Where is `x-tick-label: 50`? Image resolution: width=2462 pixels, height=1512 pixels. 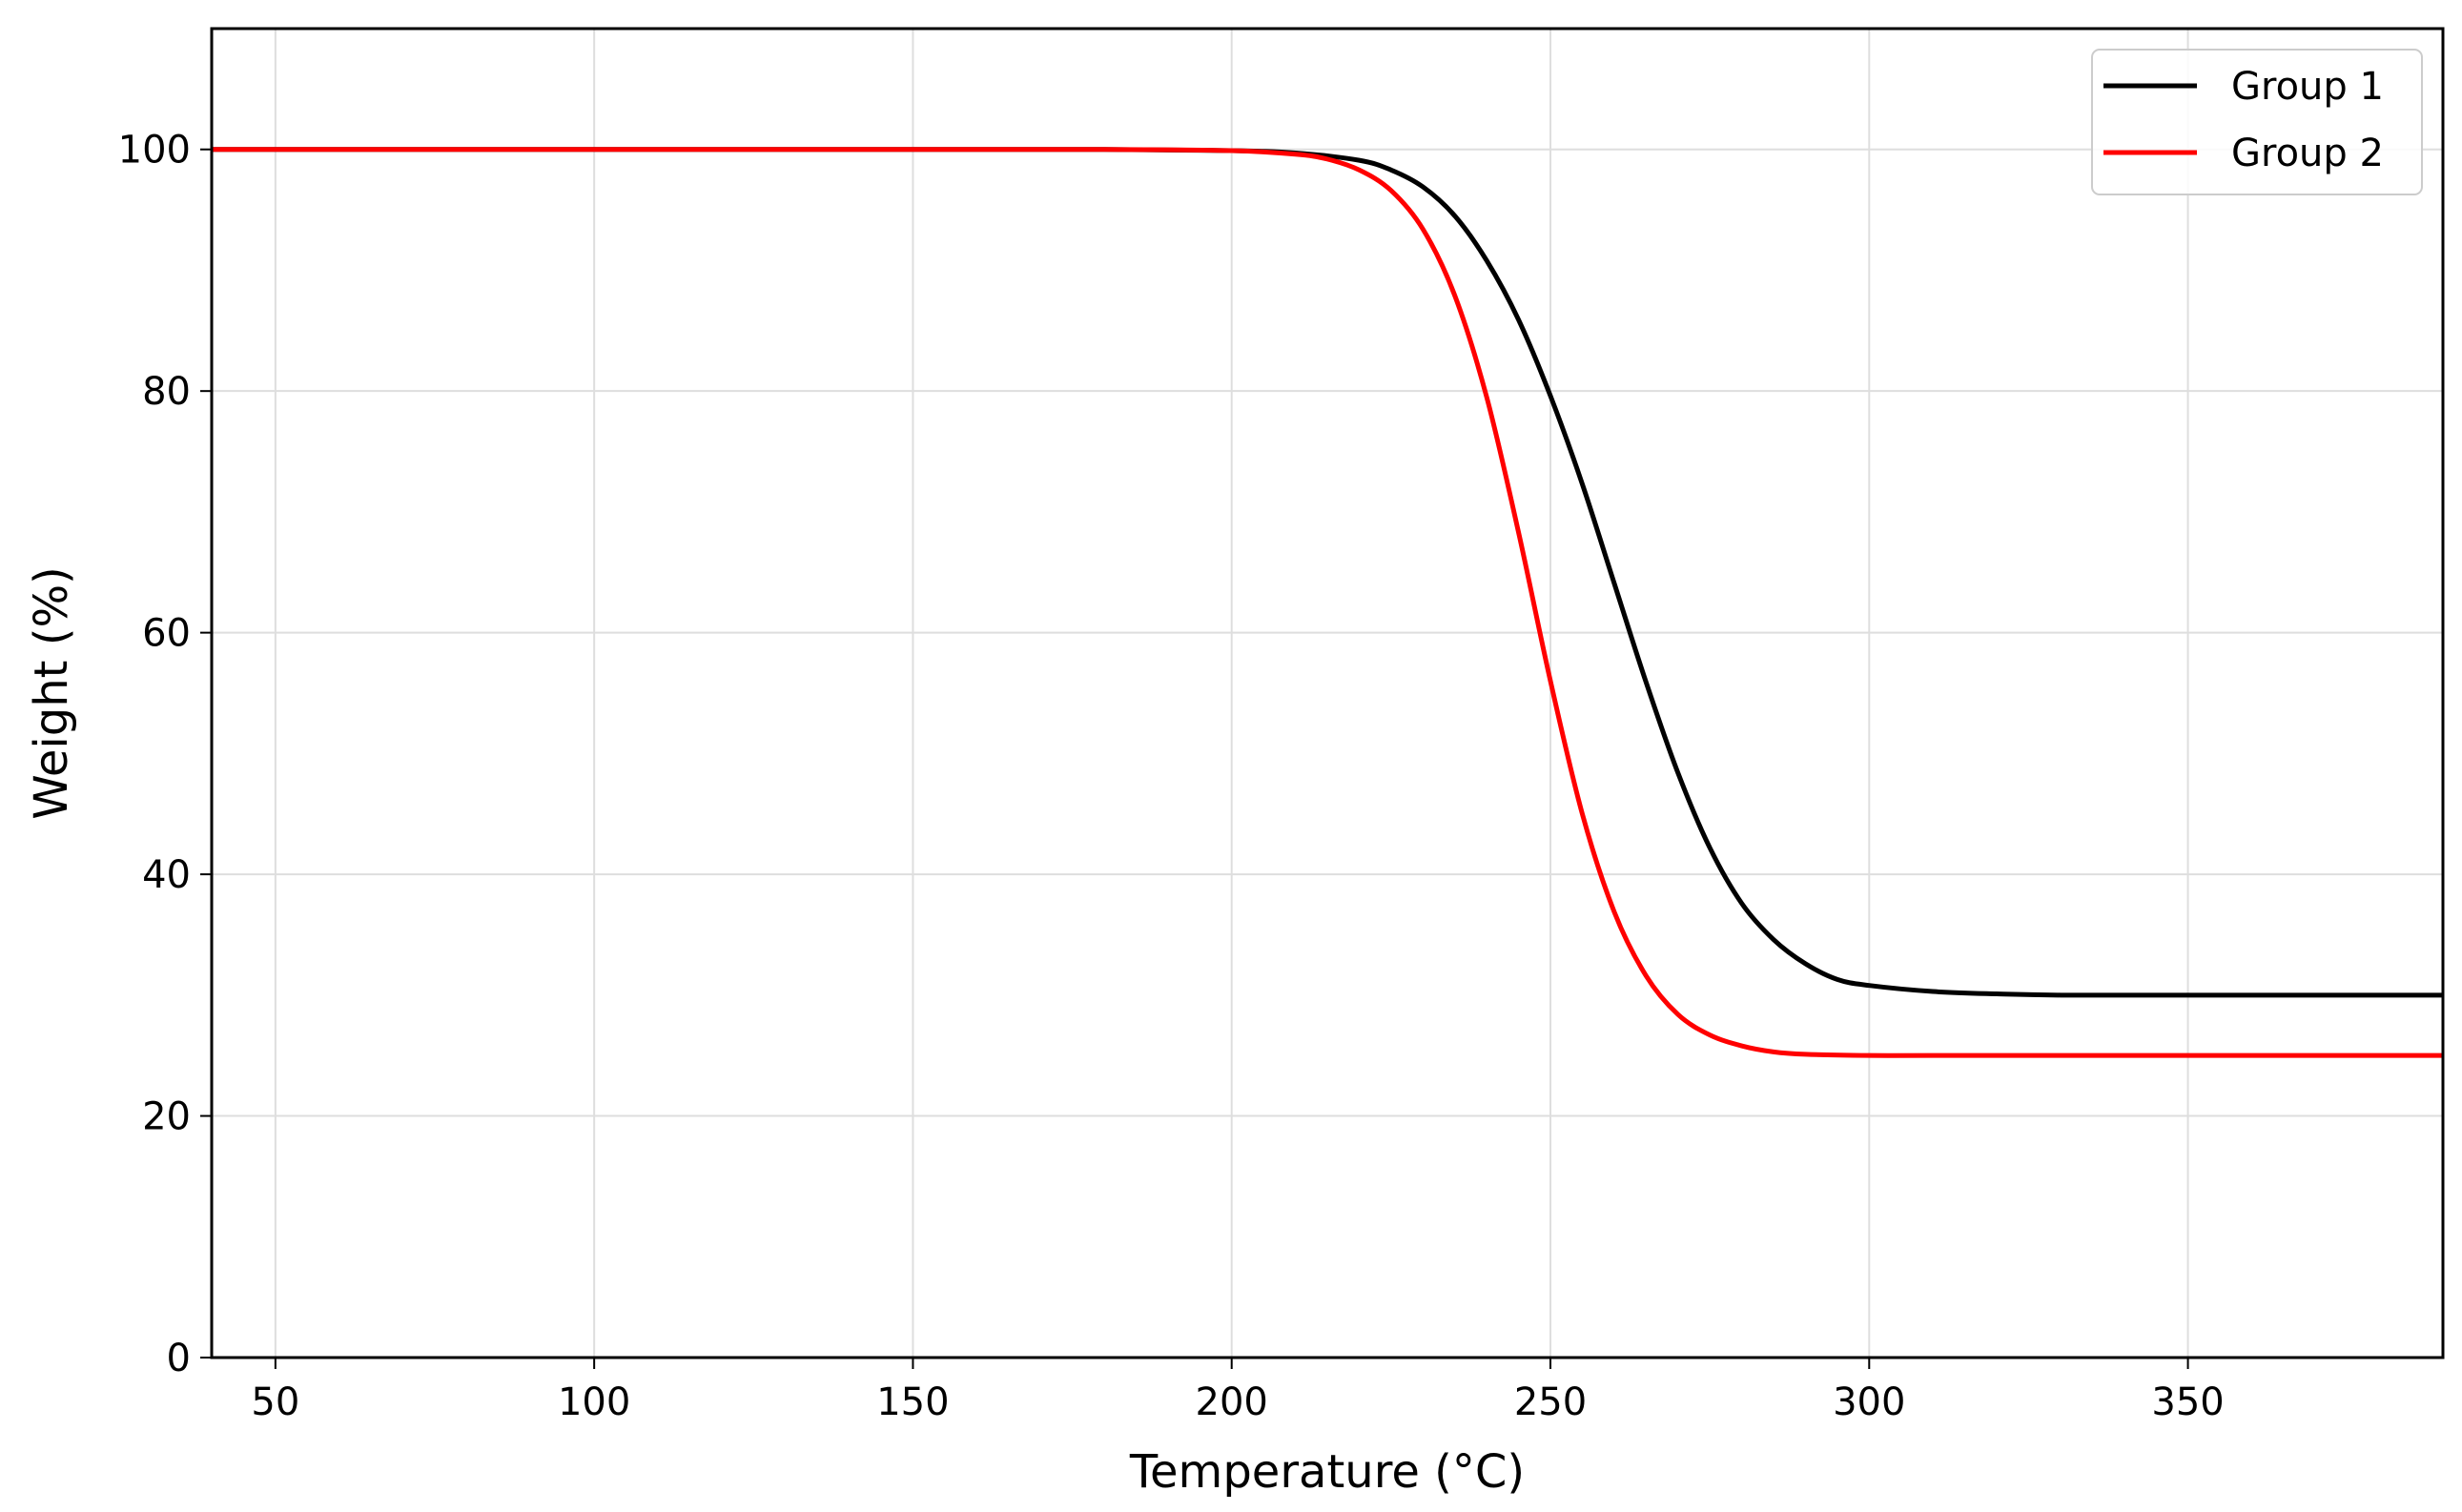 x-tick-label: 50 is located at coordinates (275, 1402).